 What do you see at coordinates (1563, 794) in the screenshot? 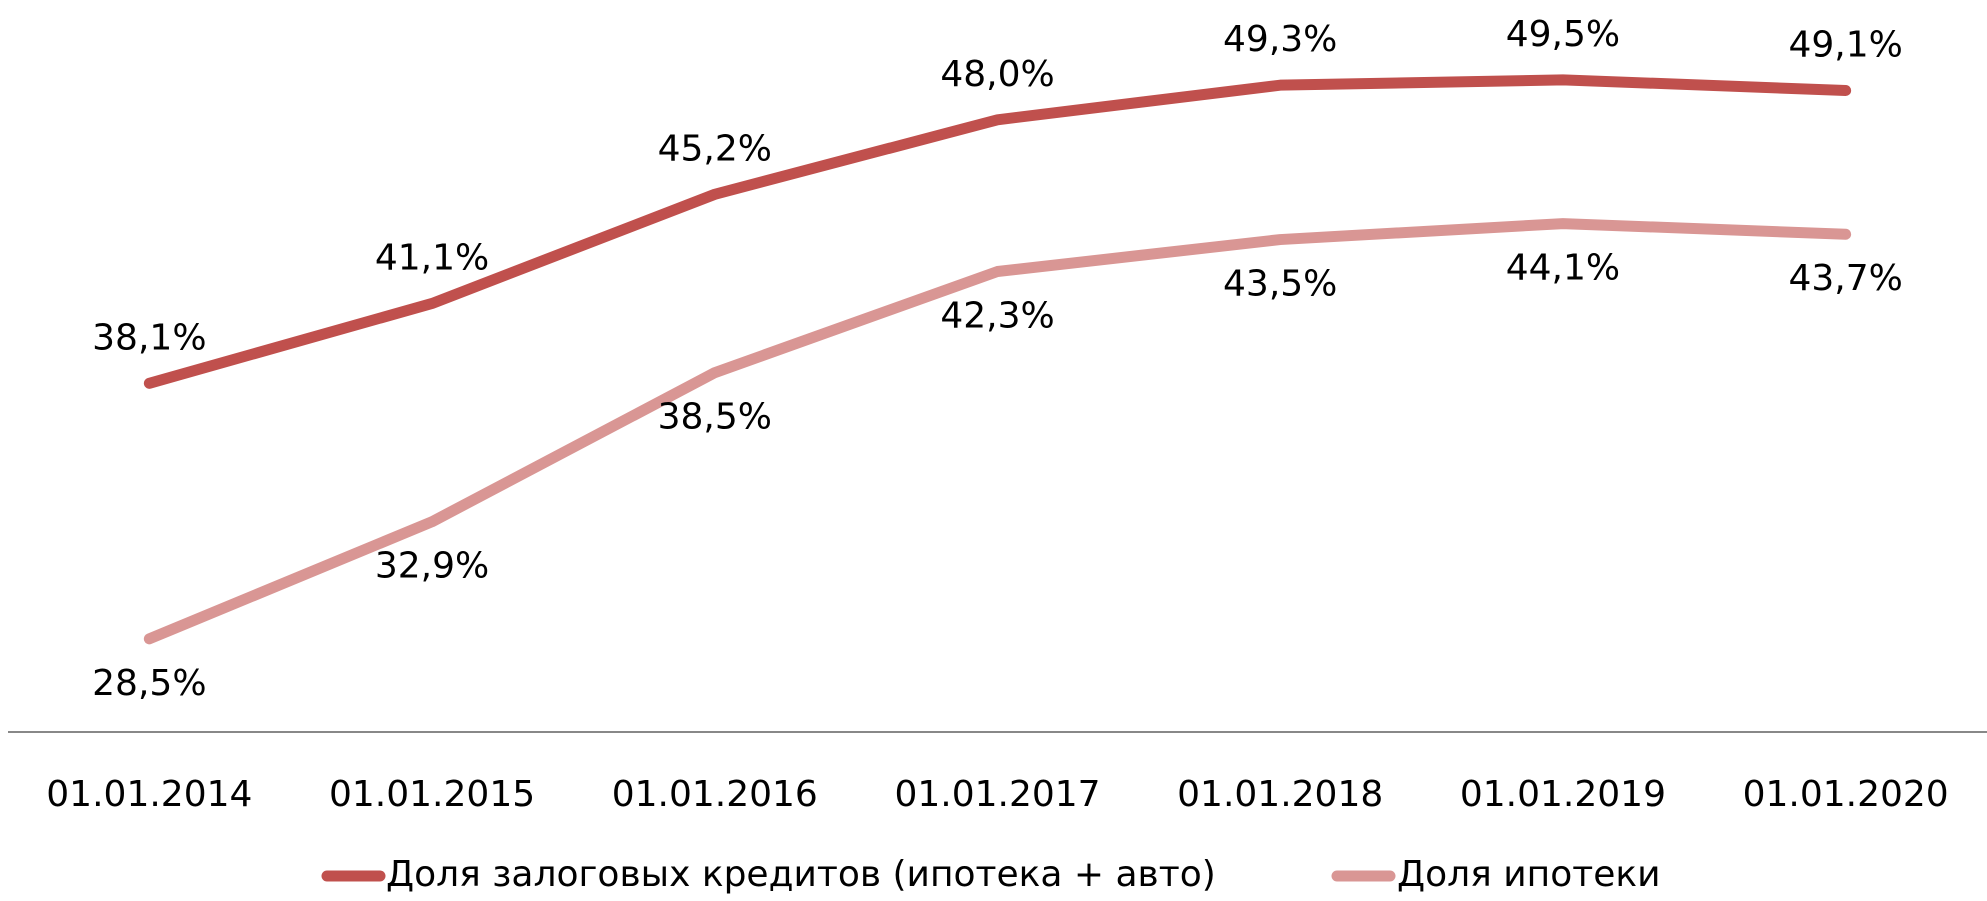
I see `x-tick-label: 01.01.2019` at bounding box center [1563, 794].